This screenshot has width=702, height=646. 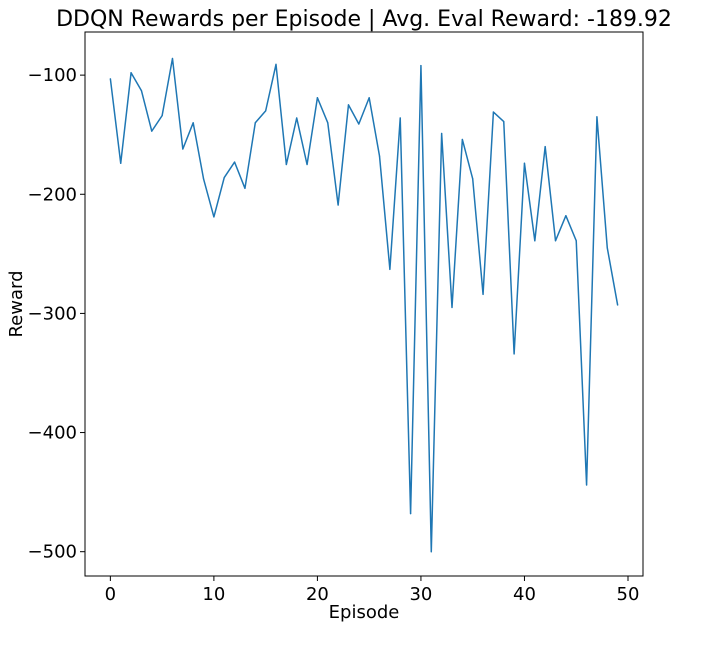 What do you see at coordinates (213, 594) in the screenshot?
I see `x-tick-label: 10` at bounding box center [213, 594].